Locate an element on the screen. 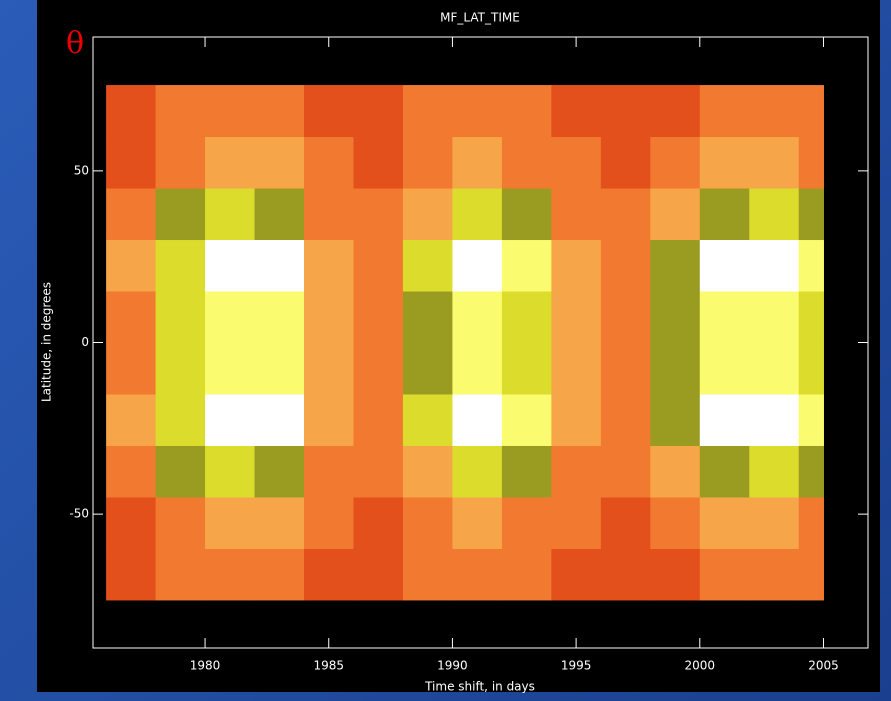 The image size is (891, 701). x-tick-label: 1980 is located at coordinates (205, 666).